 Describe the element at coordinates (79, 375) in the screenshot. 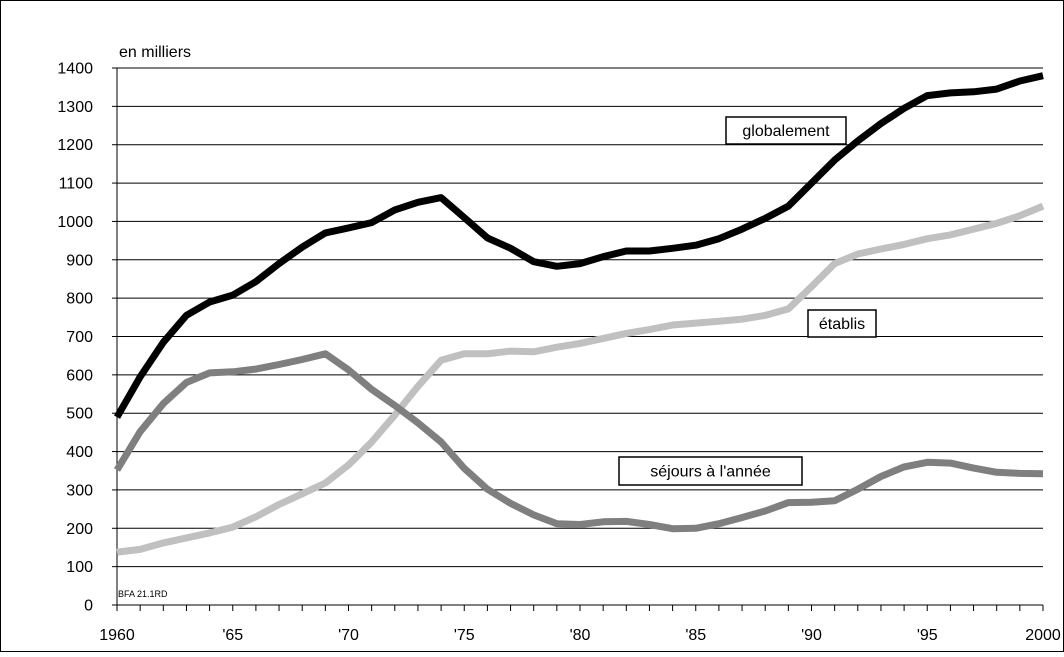

I see `y-tick-label: 600` at that location.